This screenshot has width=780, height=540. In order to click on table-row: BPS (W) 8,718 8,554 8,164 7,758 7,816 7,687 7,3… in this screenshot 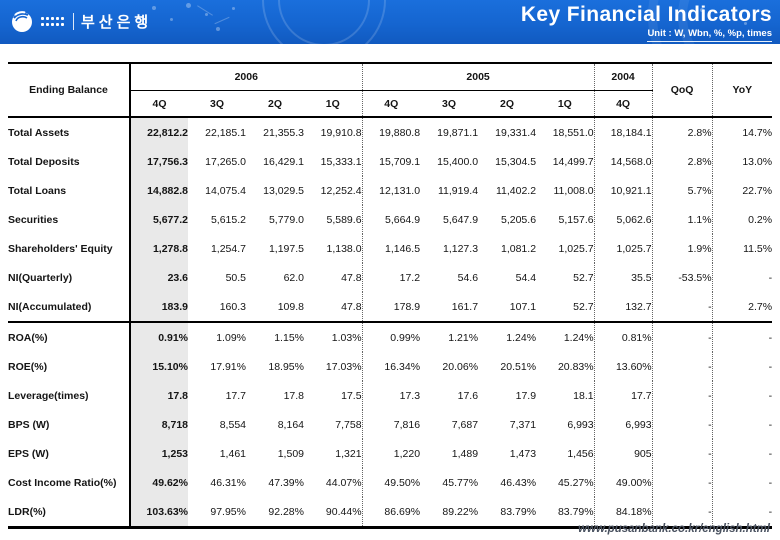, I will do `click(390, 424)`.